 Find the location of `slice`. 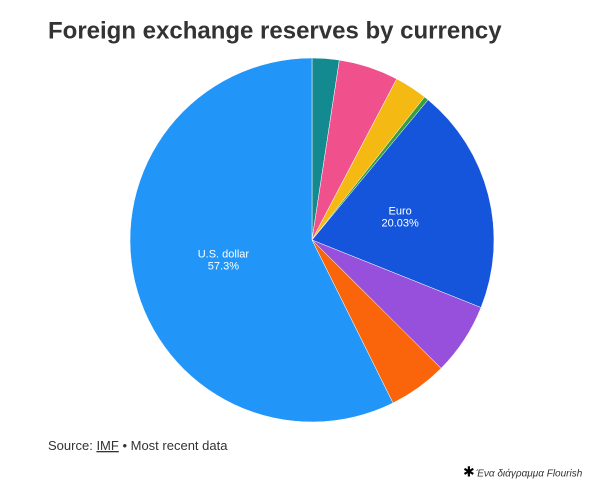

slice is located at coordinates (403, 203).